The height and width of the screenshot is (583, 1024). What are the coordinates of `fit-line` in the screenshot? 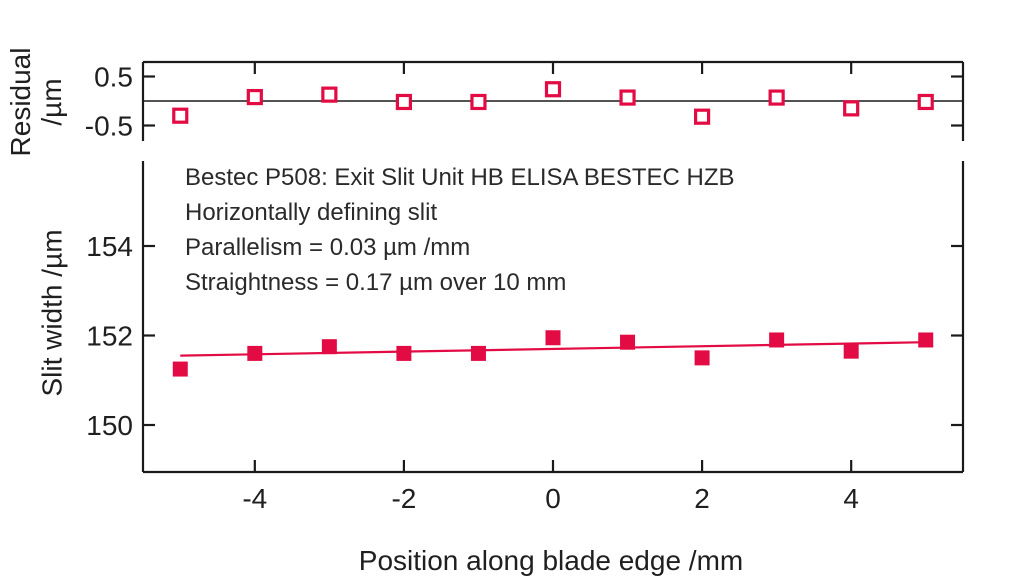 It's located at (553, 349).